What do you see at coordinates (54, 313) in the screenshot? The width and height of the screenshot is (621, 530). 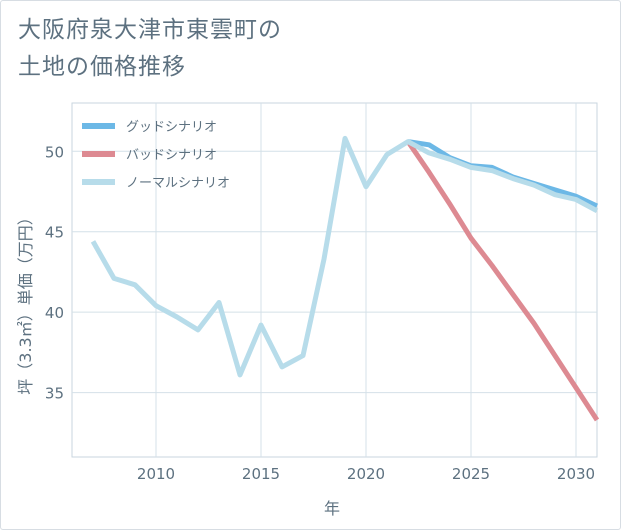 I see `y-tick-label: 40` at bounding box center [54, 313].